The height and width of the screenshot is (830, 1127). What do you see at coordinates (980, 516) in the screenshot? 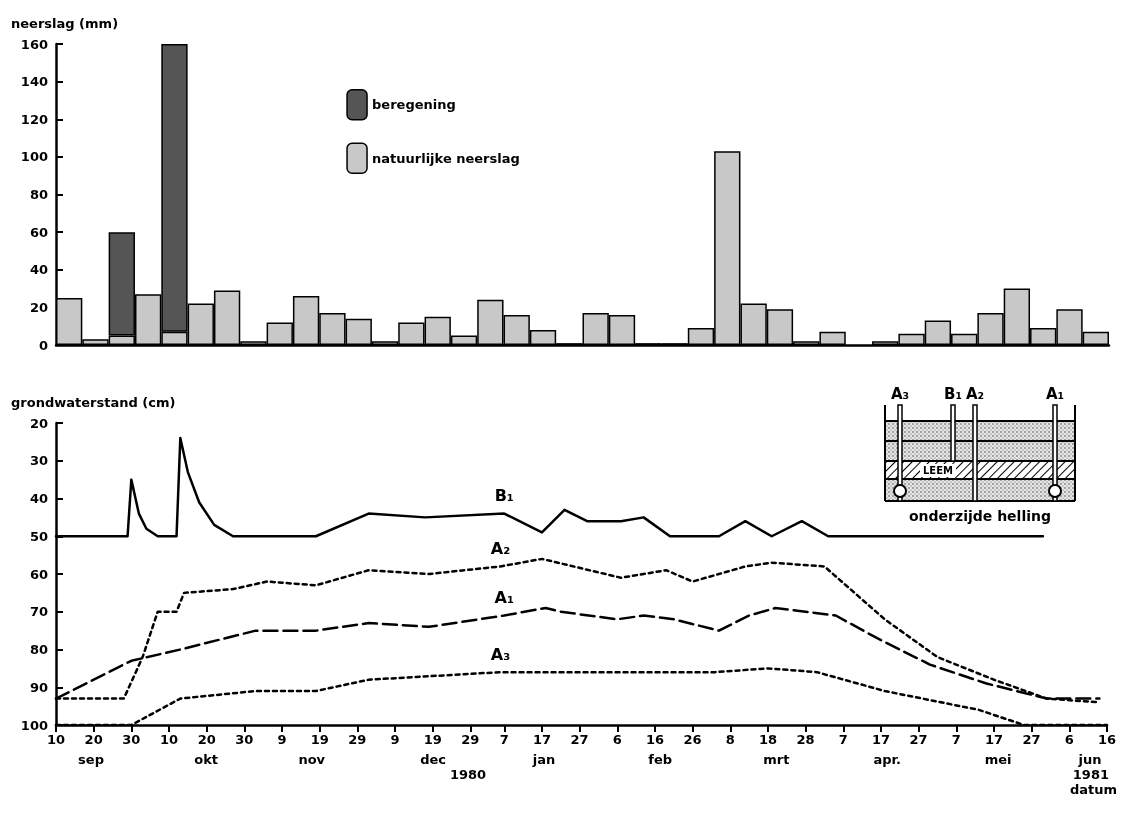
I see `annotation: onderzijde helling` at bounding box center [980, 516].